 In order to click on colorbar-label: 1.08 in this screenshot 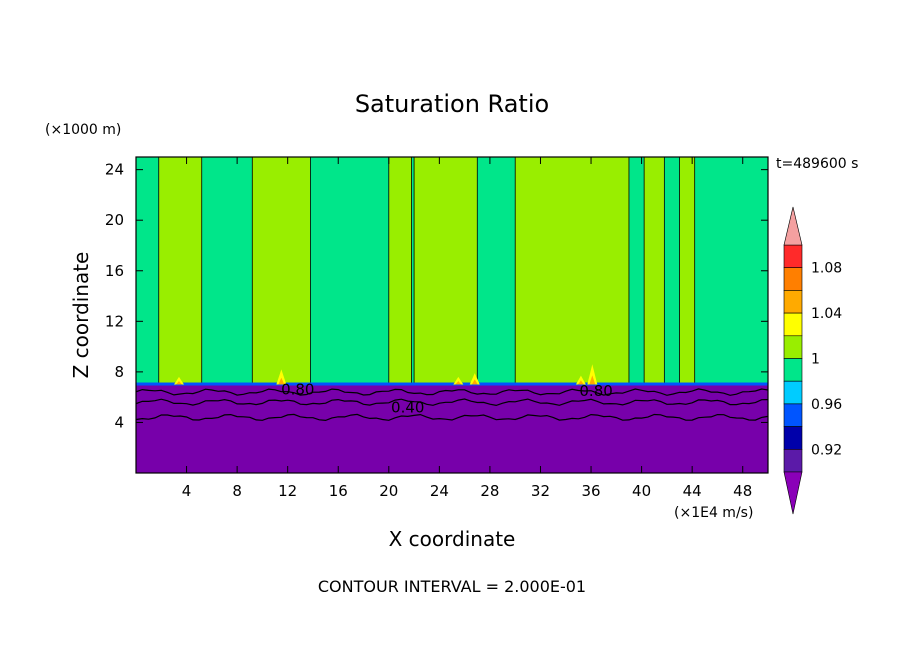, I will do `click(826, 269)`.